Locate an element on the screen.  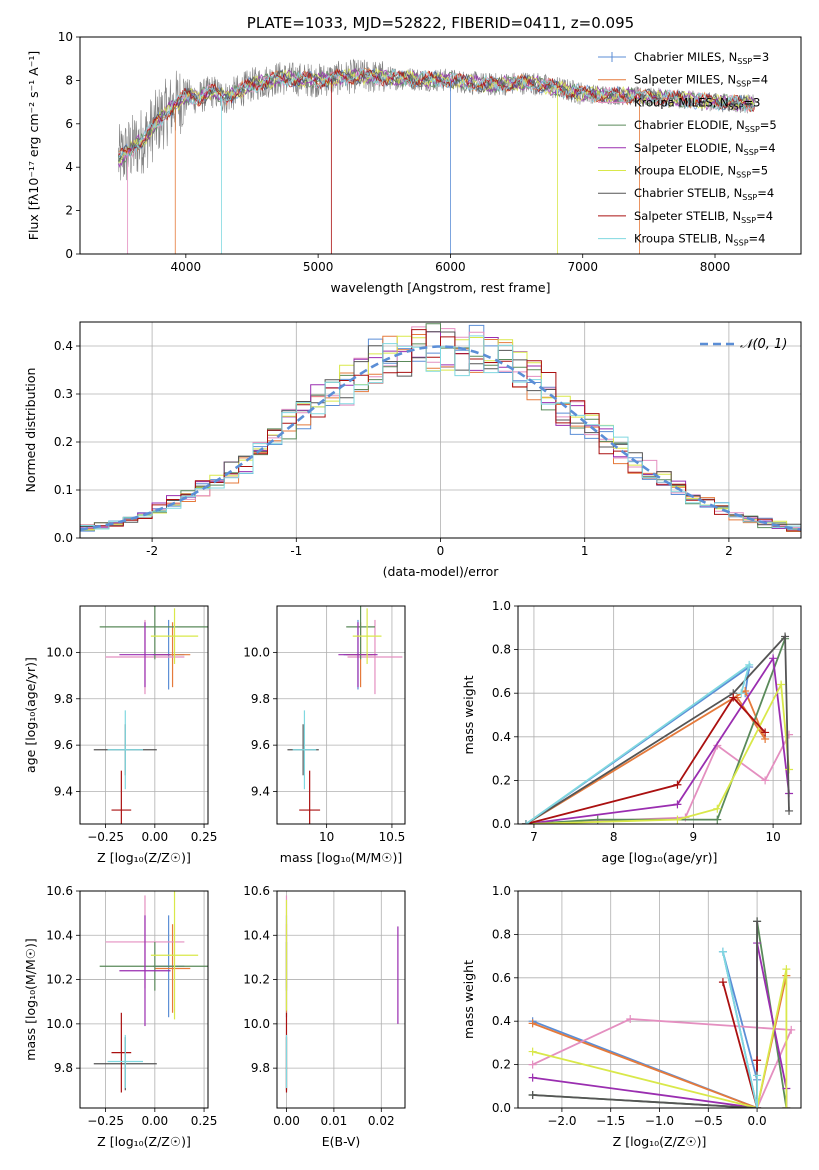
y-axis-label: age [log₁₀(age/yr)] is located at coordinates (30, 715).